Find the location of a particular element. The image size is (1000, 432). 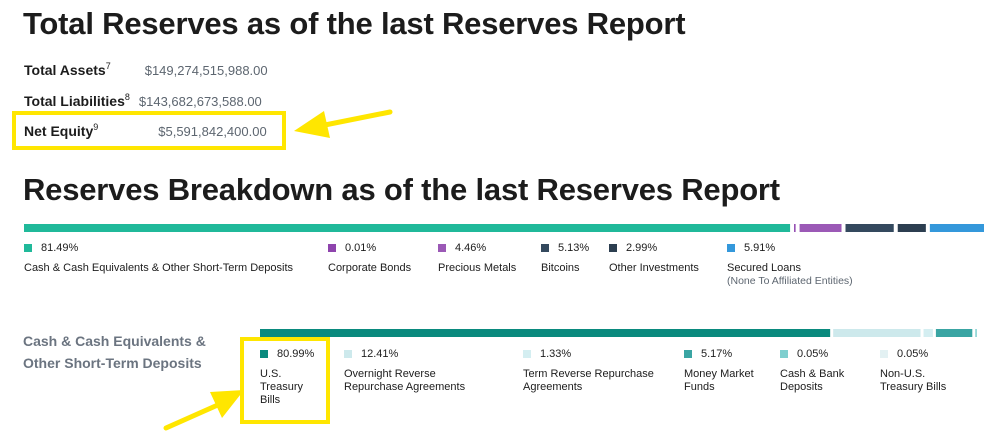

legend-label: U.S. Treasury Bills is located at coordinates (281, 387).